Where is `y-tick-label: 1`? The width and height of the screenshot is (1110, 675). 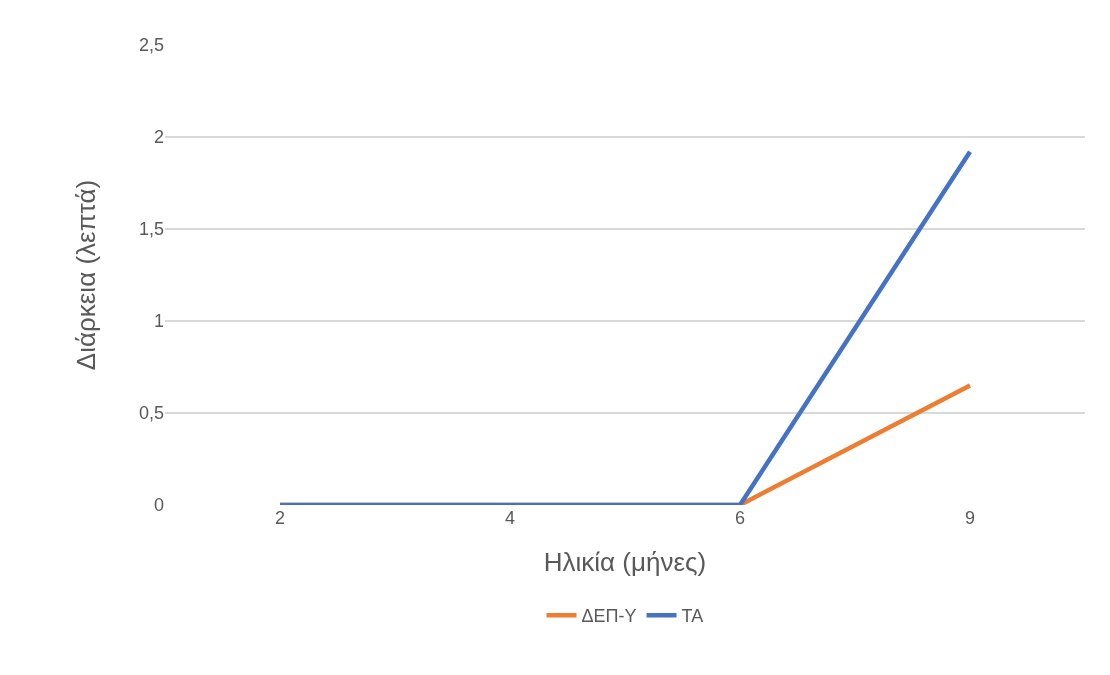 y-tick-label: 1 is located at coordinates (158, 321).